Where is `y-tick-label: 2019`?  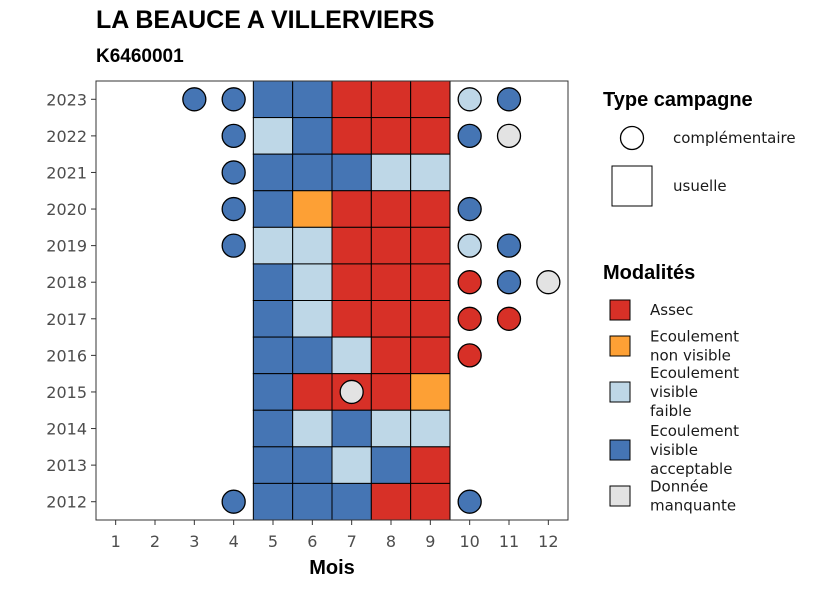
y-tick-label: 2019 is located at coordinates (66, 246).